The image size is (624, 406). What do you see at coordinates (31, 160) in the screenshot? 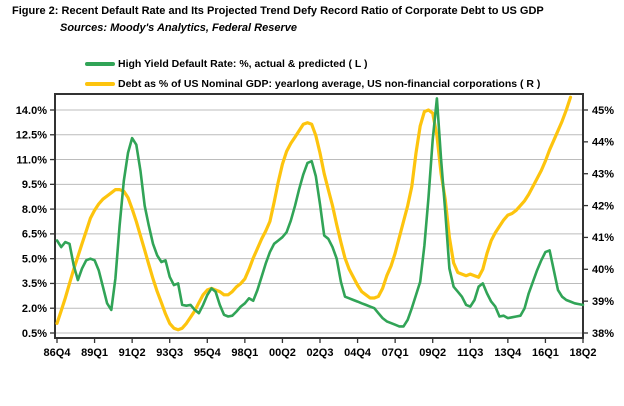
I see `y-axis-tick-label-left: 11.0%` at bounding box center [31, 160].